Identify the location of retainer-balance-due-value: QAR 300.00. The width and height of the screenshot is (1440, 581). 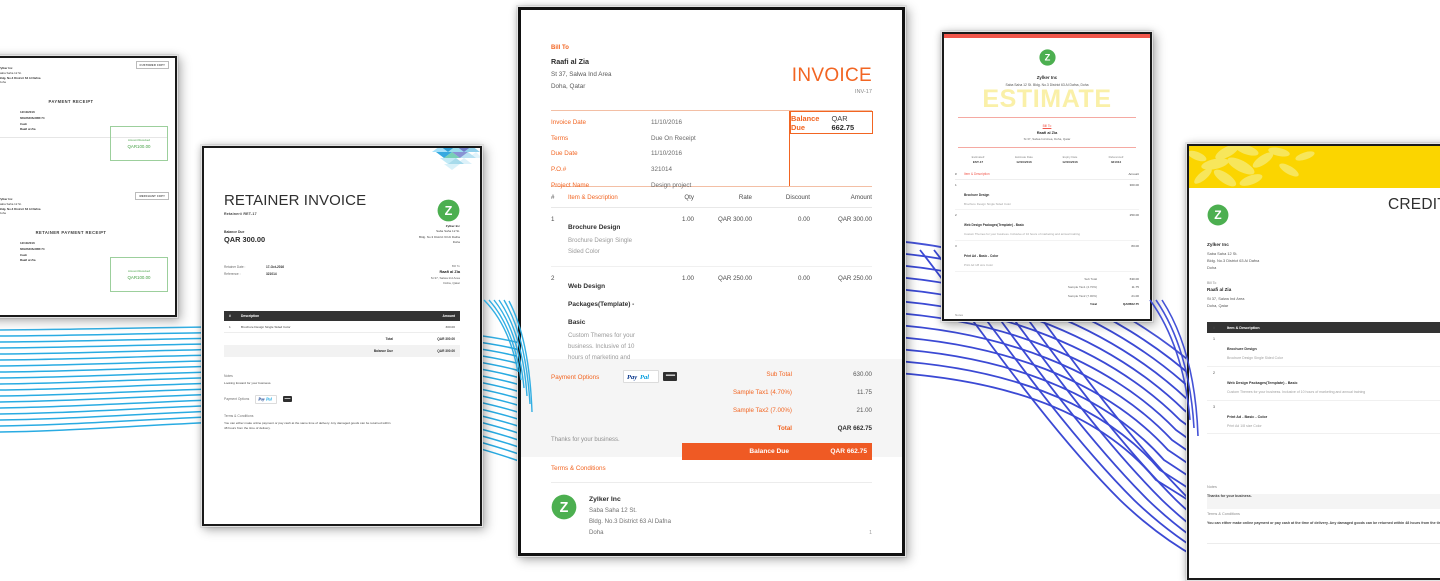
(245, 239).